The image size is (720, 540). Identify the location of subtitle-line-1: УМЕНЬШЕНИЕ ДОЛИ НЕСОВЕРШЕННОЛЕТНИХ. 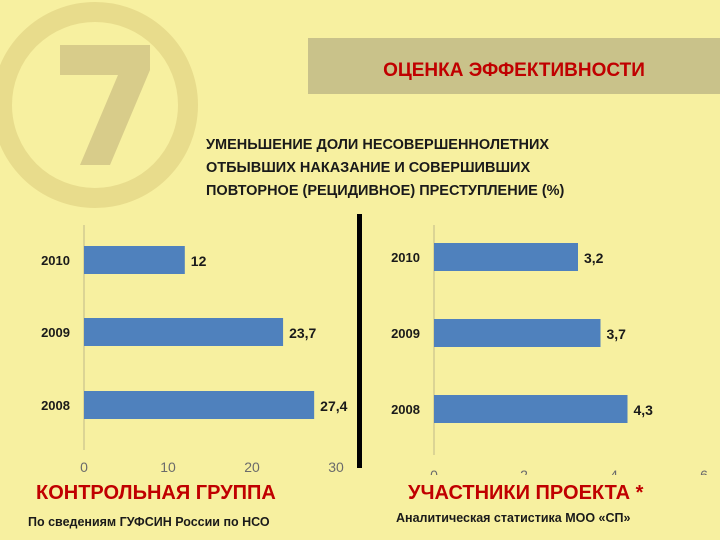
(378, 145).